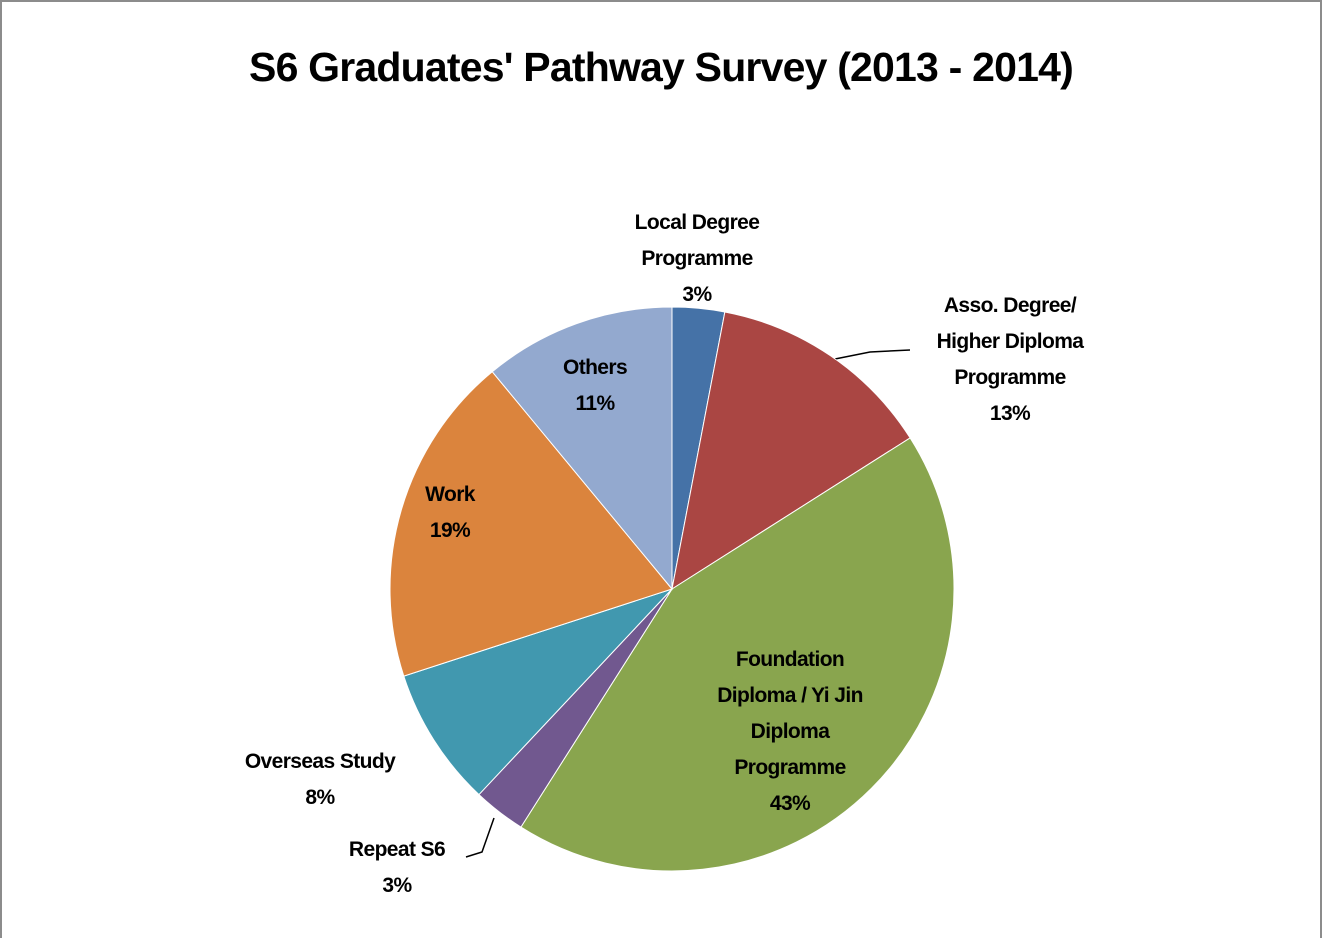  What do you see at coordinates (450, 494) in the screenshot?
I see `category-label: Work` at bounding box center [450, 494].